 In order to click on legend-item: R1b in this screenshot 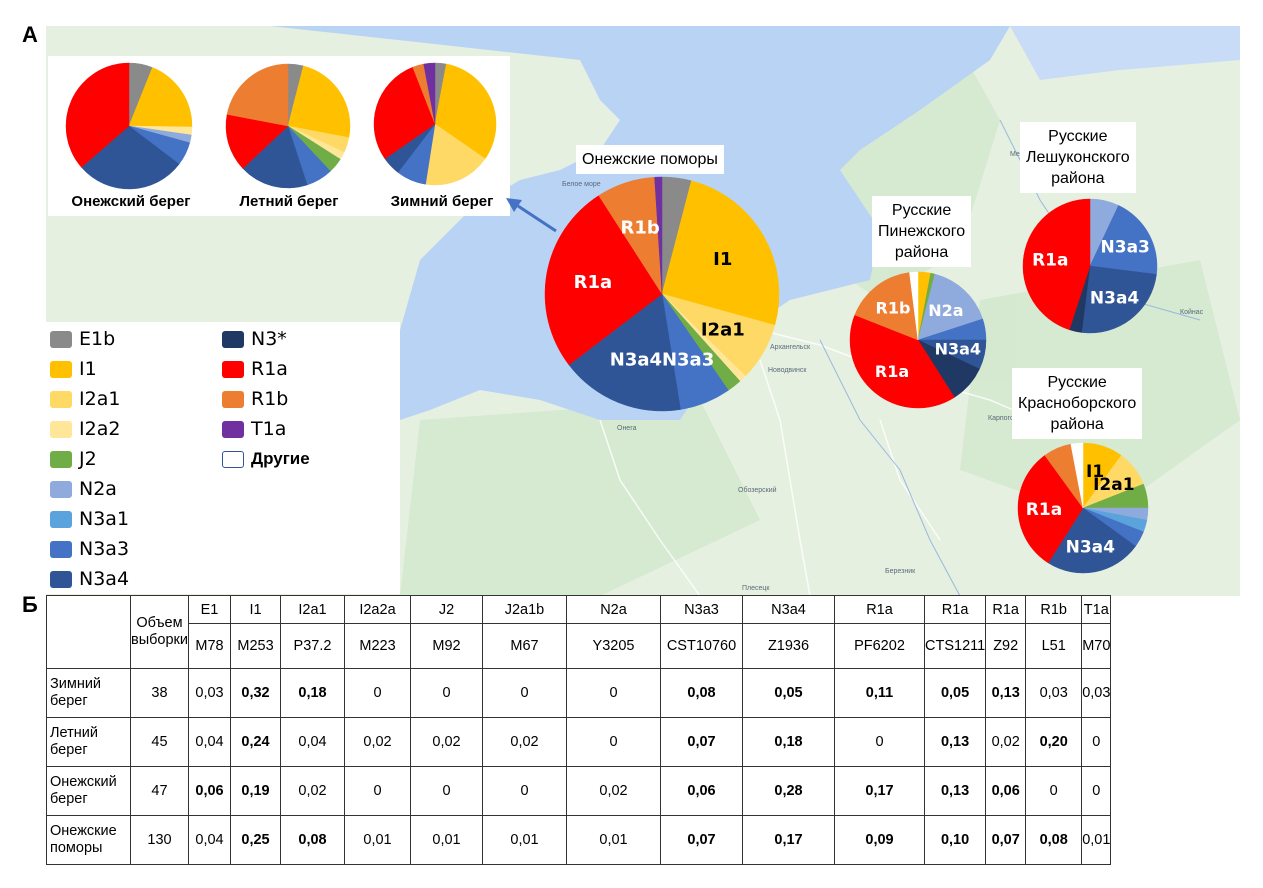, I will do `click(255, 399)`.